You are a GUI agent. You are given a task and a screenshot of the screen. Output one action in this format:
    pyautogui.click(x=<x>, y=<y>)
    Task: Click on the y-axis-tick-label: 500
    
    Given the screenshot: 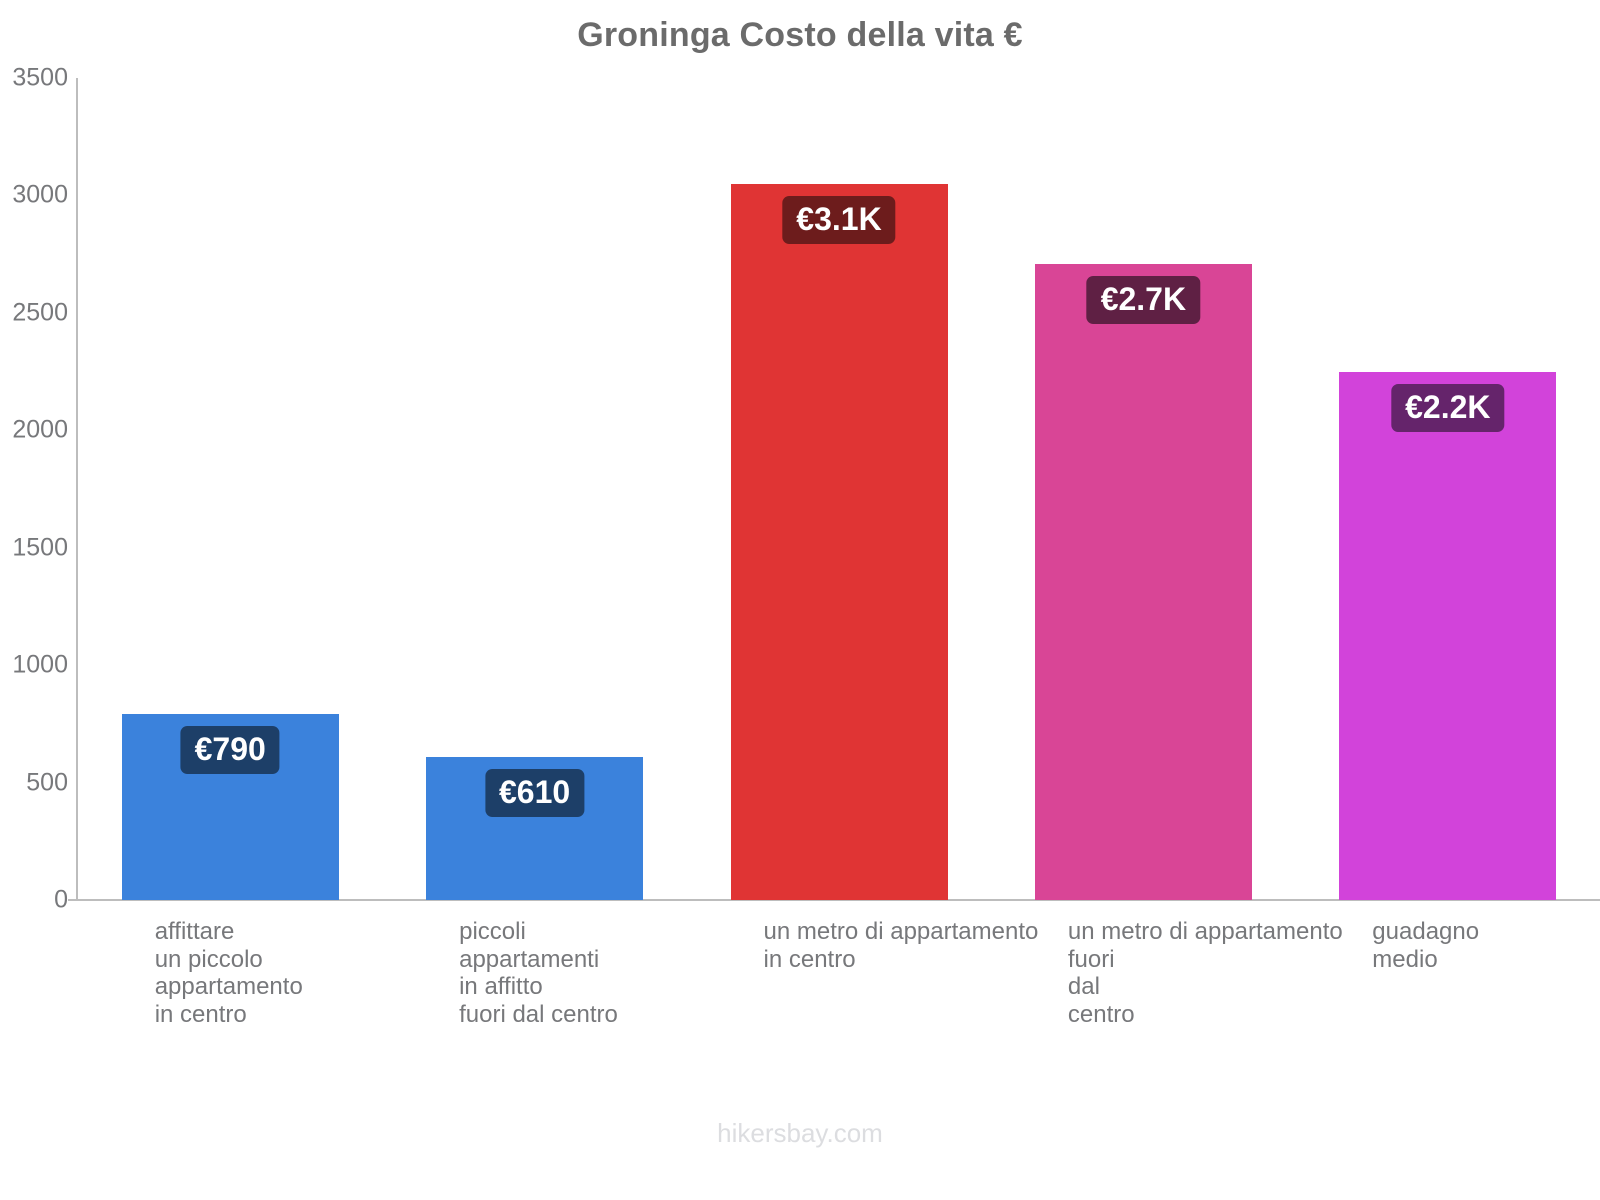 What is the action you would take?
    pyautogui.click(x=47, y=782)
    